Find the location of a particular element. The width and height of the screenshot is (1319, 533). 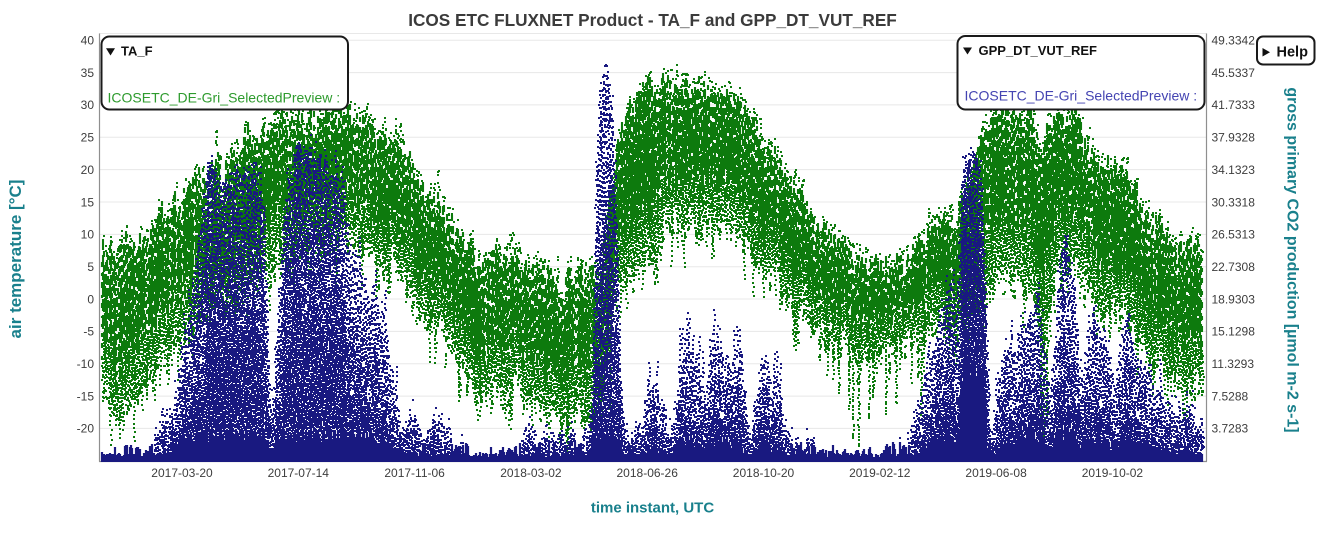

svg-text: 18.9303 is located at coordinates (1234, 299).